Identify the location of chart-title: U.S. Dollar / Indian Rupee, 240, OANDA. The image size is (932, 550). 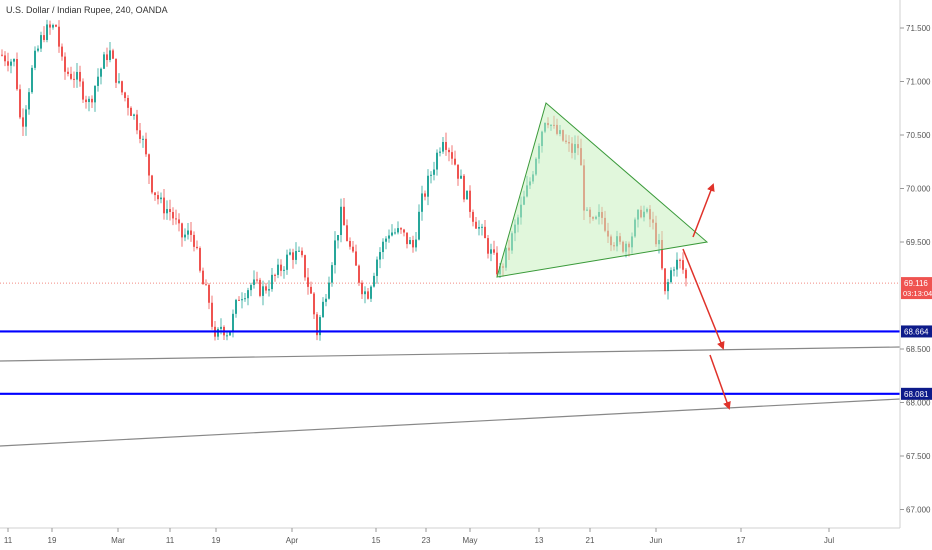
(87, 10).